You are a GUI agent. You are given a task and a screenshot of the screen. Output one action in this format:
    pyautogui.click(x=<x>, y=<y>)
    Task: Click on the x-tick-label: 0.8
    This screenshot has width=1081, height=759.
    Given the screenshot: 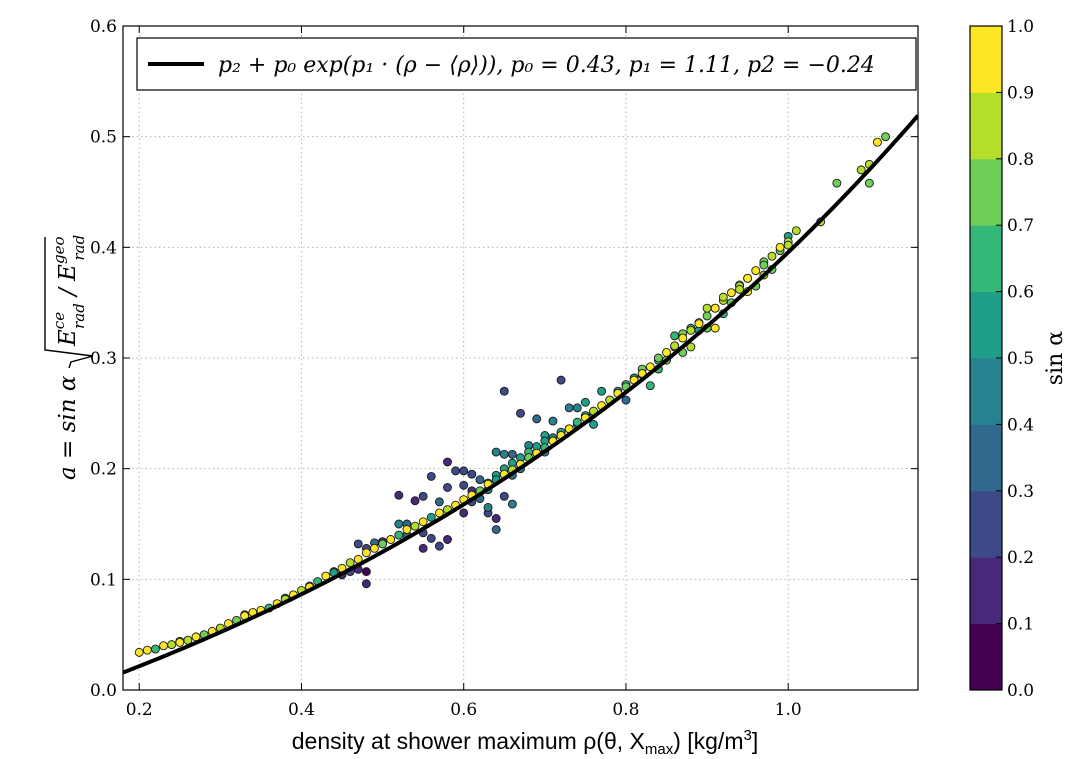 What is the action you would take?
    pyautogui.click(x=625, y=710)
    